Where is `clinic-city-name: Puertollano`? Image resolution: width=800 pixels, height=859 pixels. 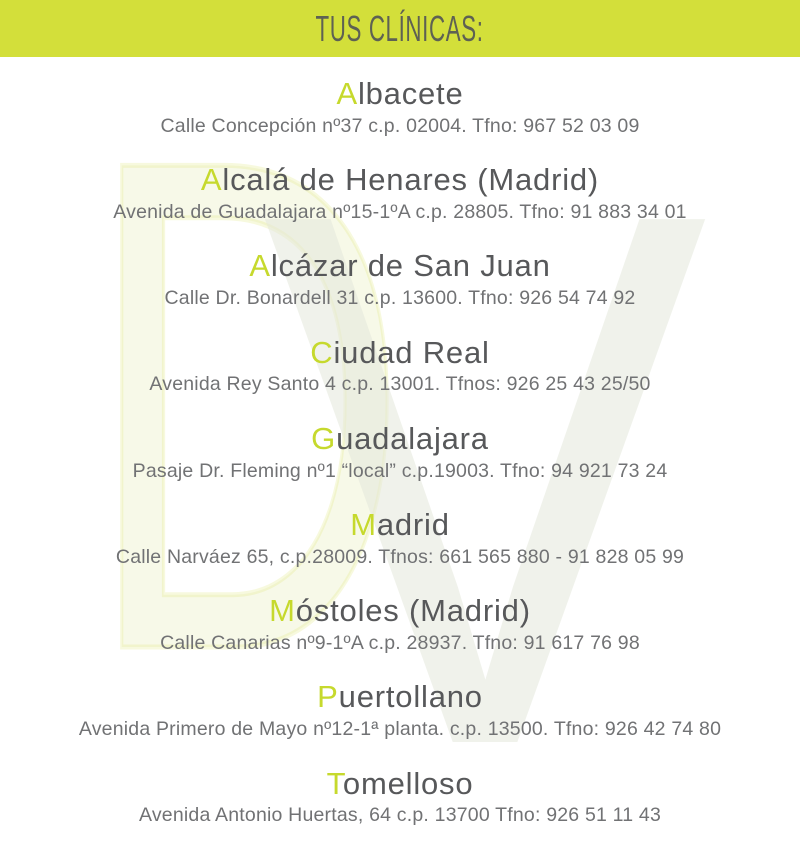 clinic-city-name: Puertollano is located at coordinates (400, 697).